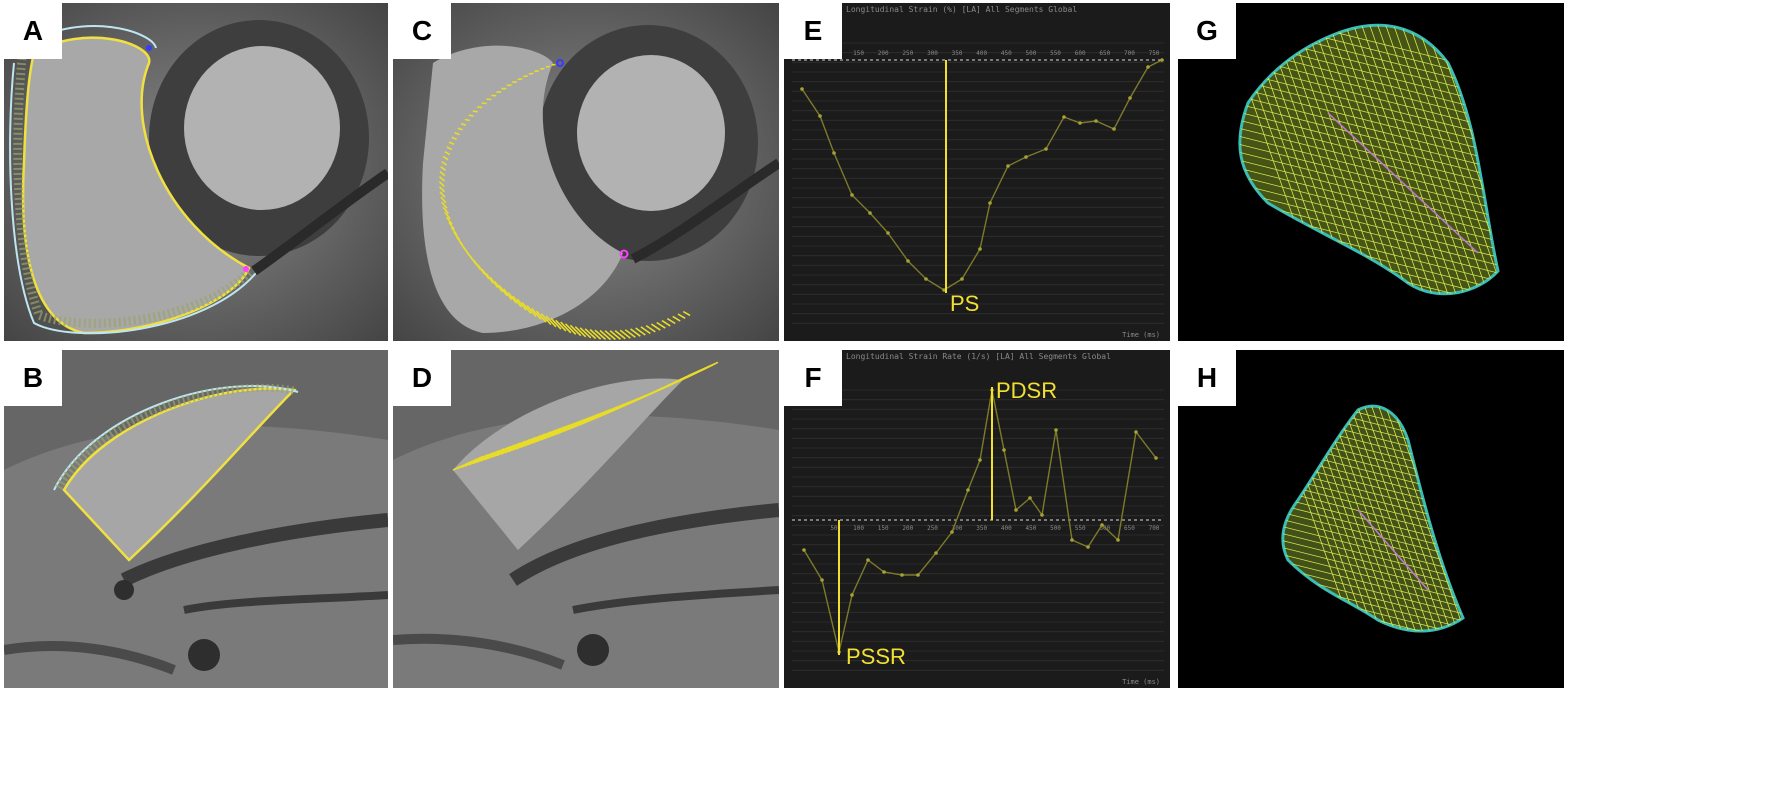 This screenshot has width=1772, height=787. Describe the element at coordinates (982, 175) in the screenshot. I see `panel-e-strain-line` at that location.